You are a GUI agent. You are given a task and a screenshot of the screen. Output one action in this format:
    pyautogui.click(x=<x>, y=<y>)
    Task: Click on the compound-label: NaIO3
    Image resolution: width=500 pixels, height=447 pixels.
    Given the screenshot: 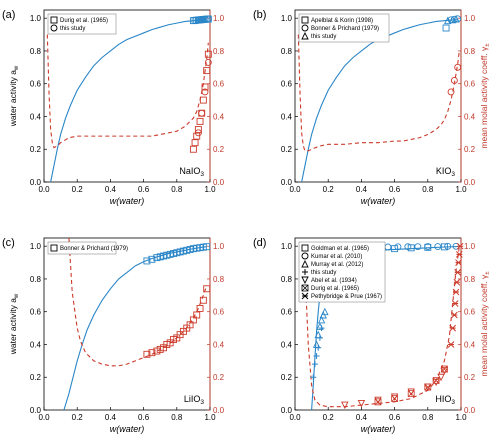 What is the action you would take?
    pyautogui.click(x=191, y=172)
    